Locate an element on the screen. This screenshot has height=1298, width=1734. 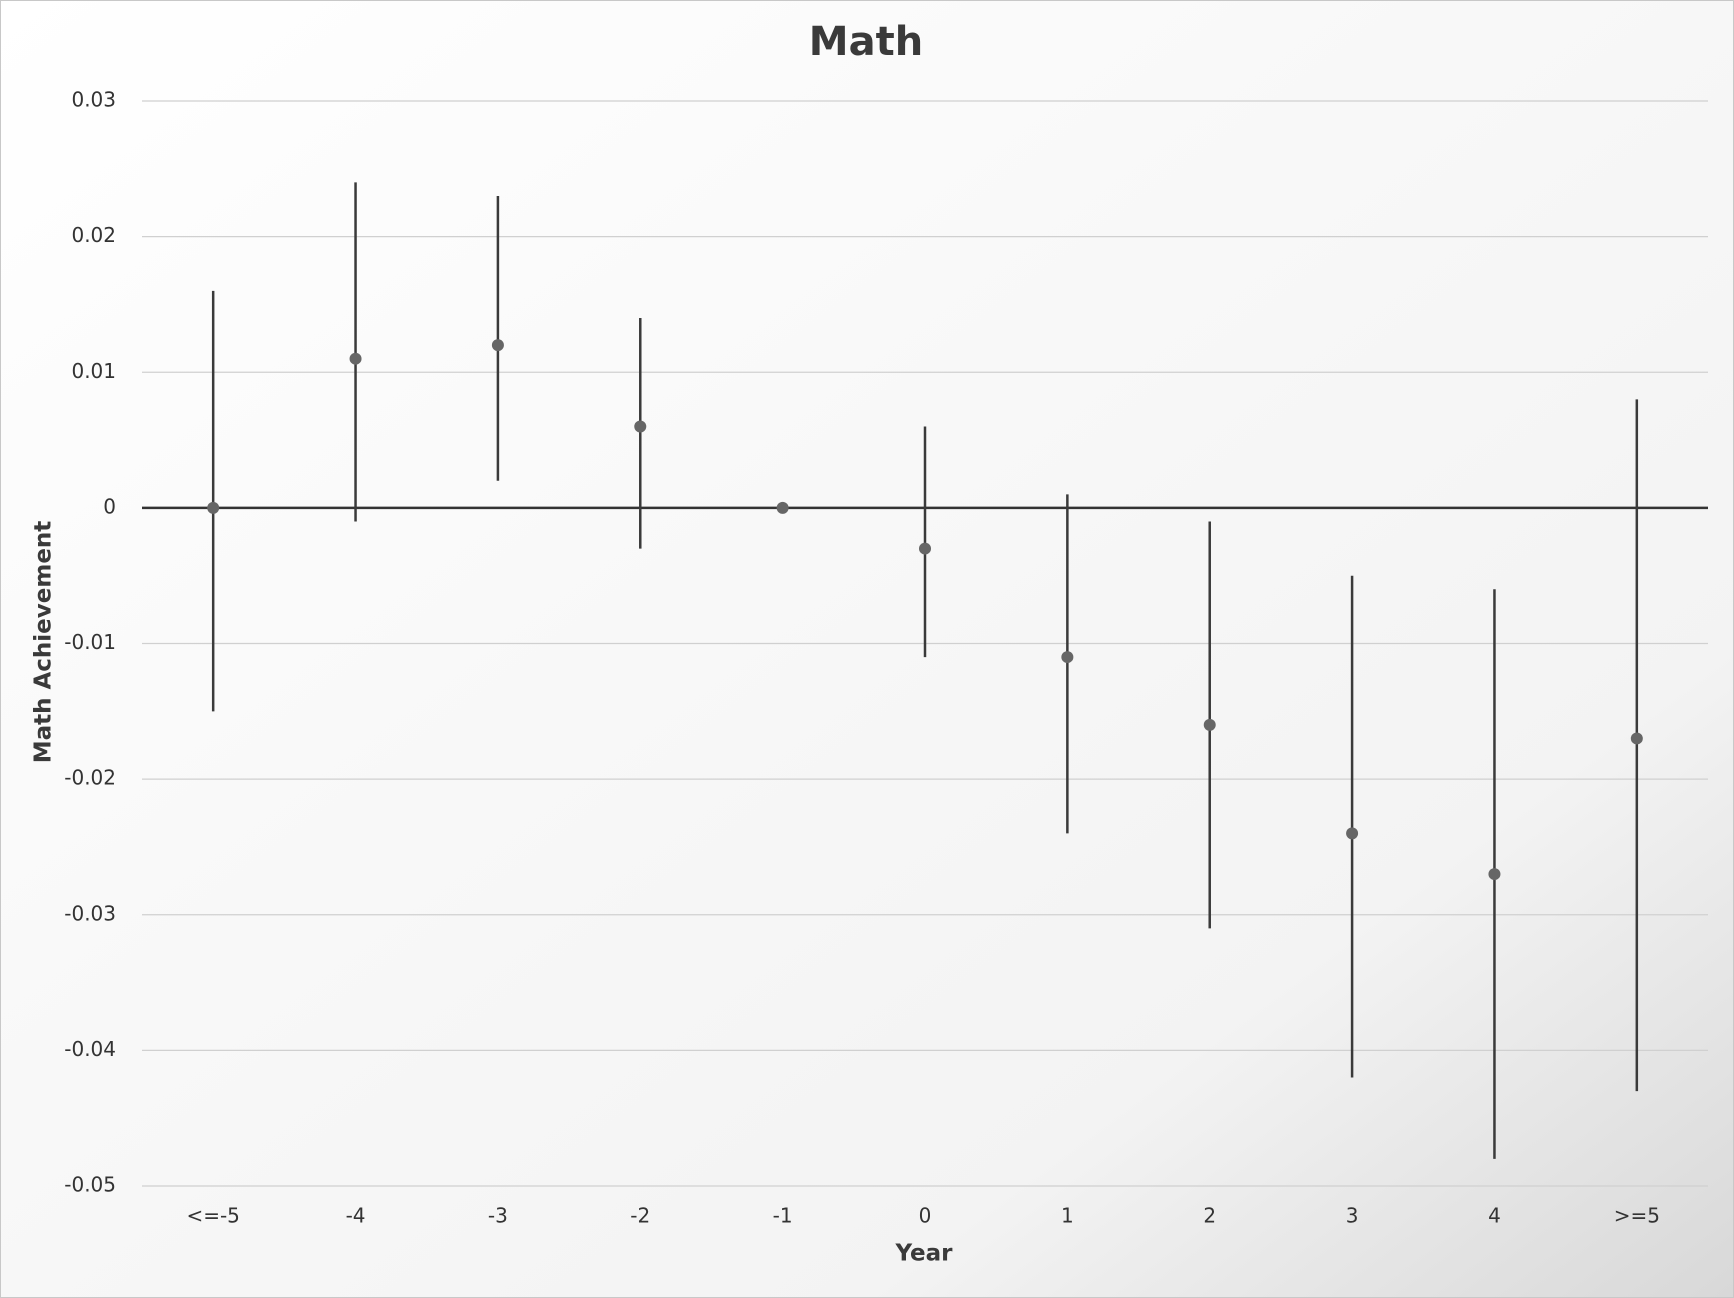
x-tick-label: 0 is located at coordinates (925, 1216).